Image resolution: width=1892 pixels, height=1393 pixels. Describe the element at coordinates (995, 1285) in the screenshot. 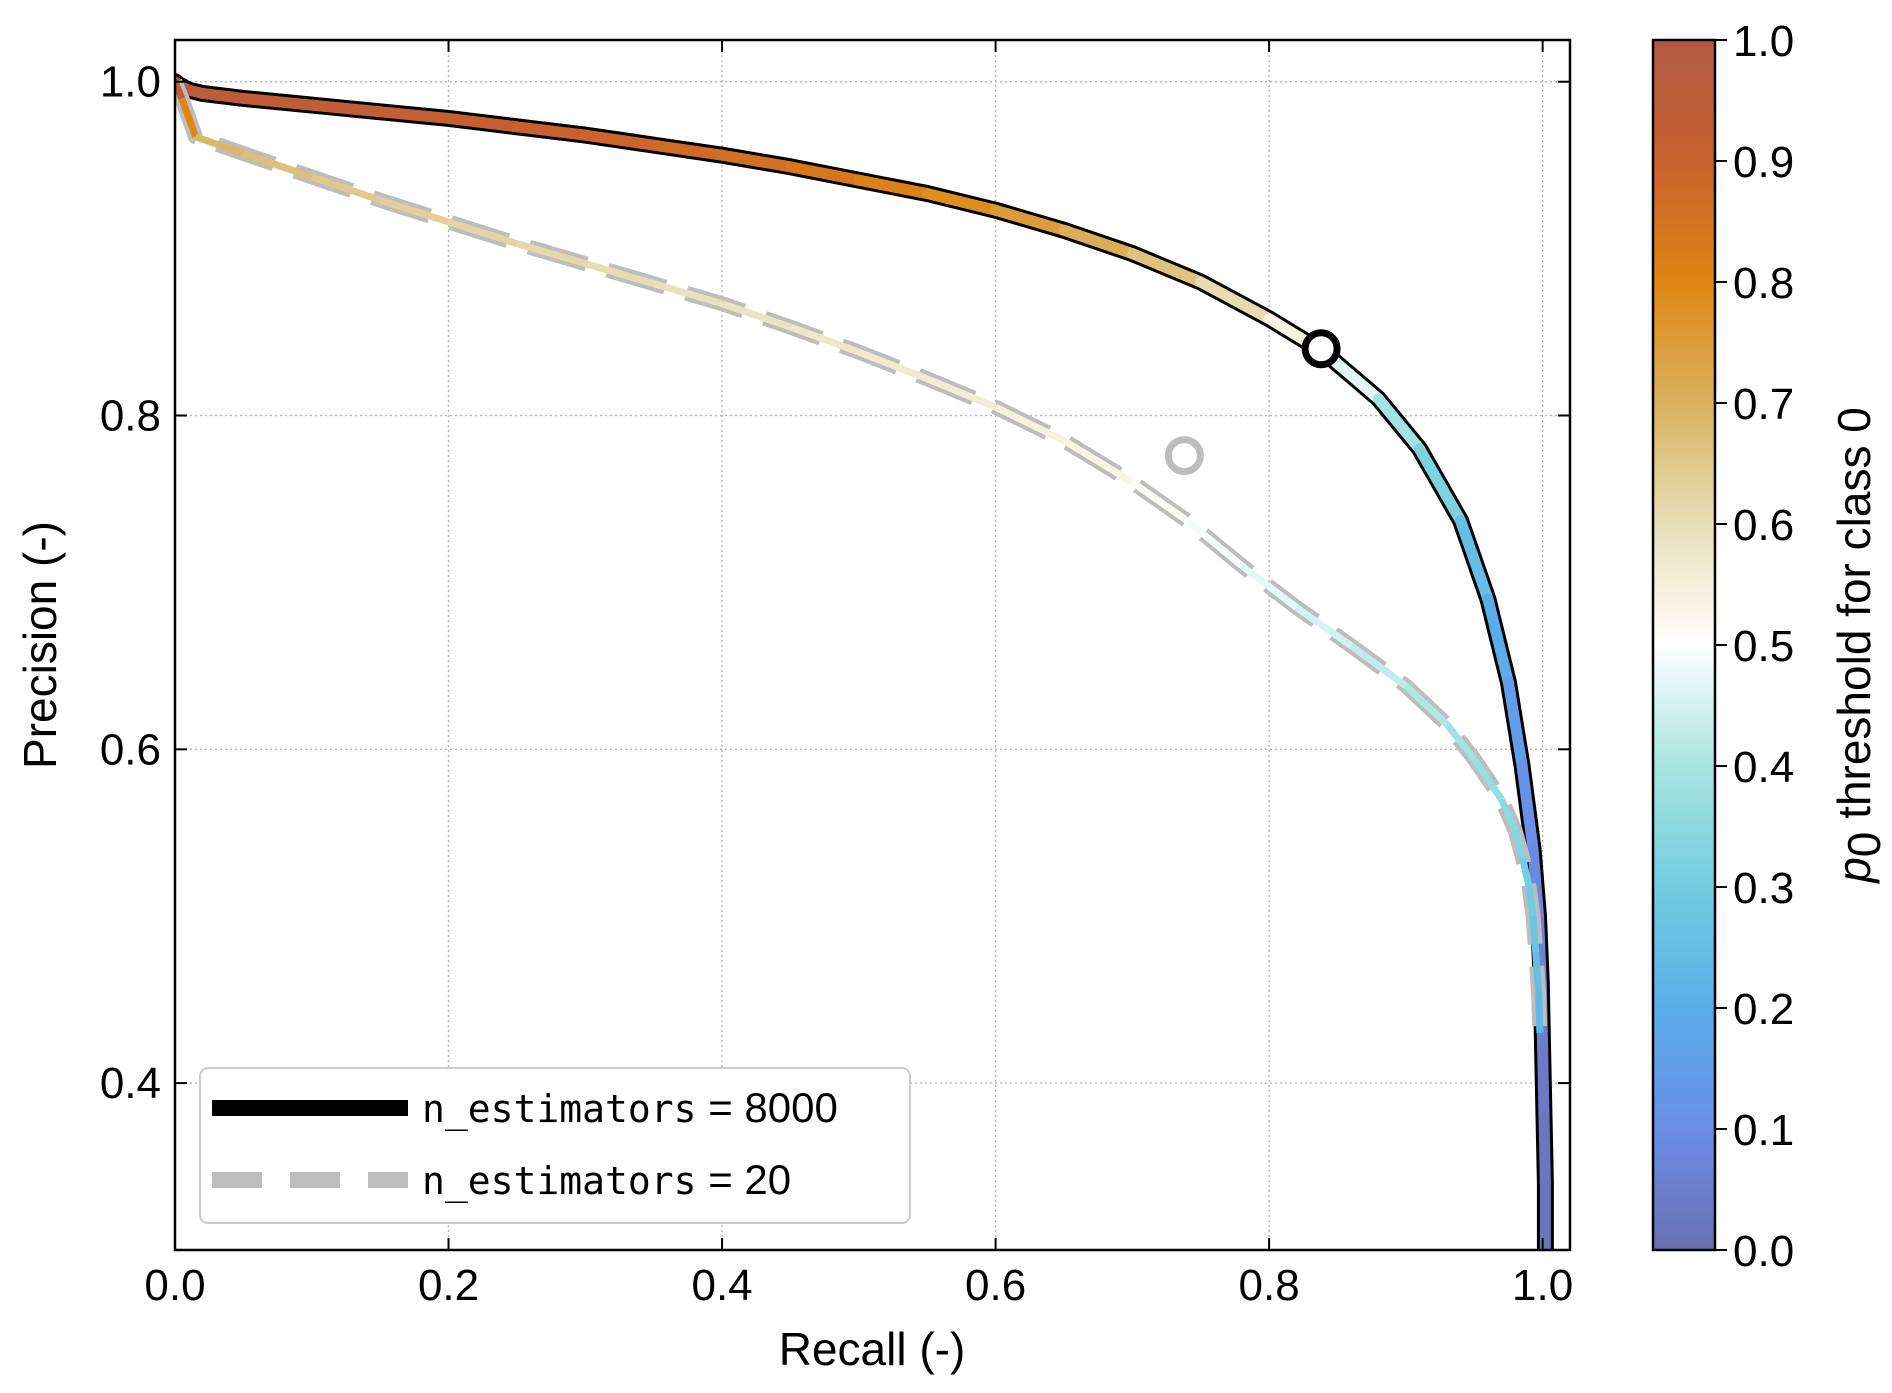

I see `x-tick-label: 0.6` at that location.